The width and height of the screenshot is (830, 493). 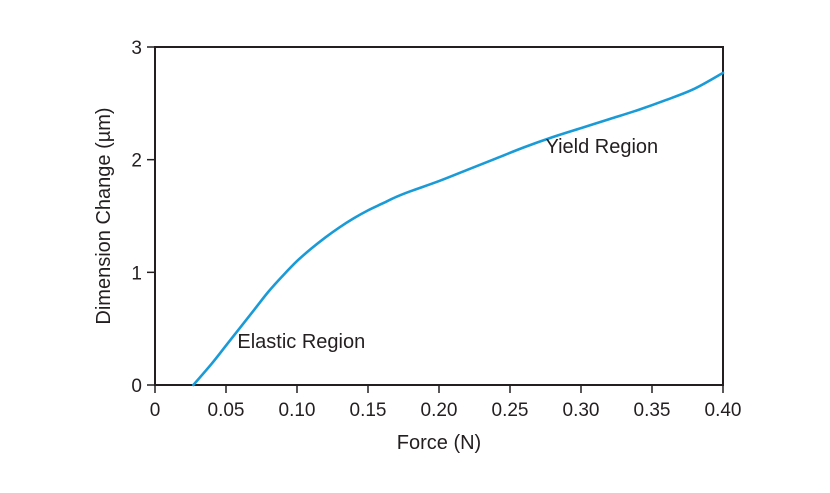 What do you see at coordinates (143, 217) in the screenshot?
I see `y-ticks: 0 1 2 3` at bounding box center [143, 217].